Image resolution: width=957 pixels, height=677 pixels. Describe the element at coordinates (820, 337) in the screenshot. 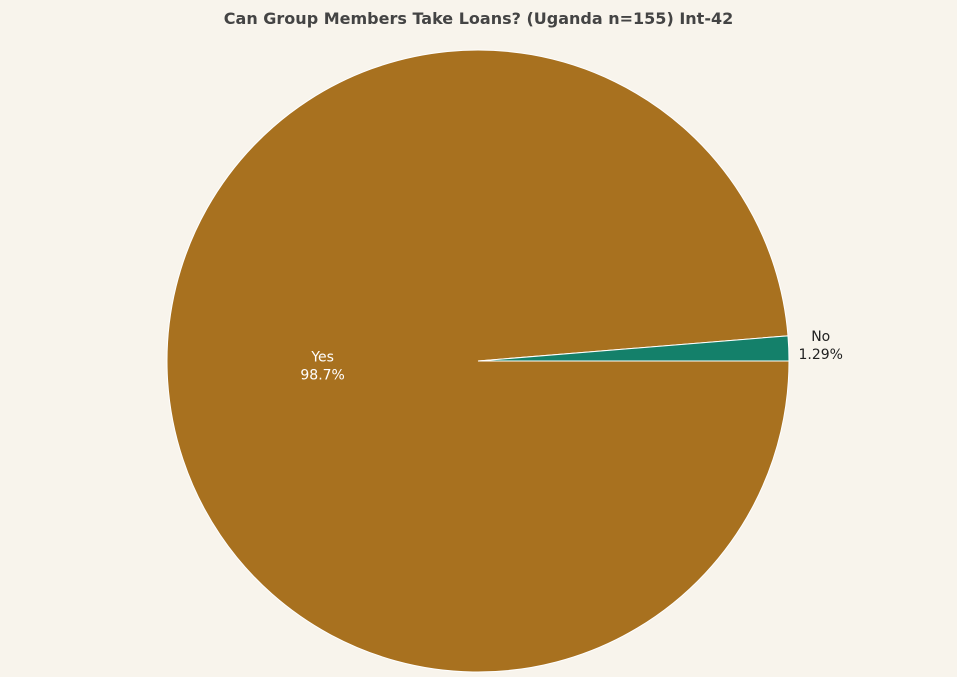

I see `slice-label-name: No` at that location.